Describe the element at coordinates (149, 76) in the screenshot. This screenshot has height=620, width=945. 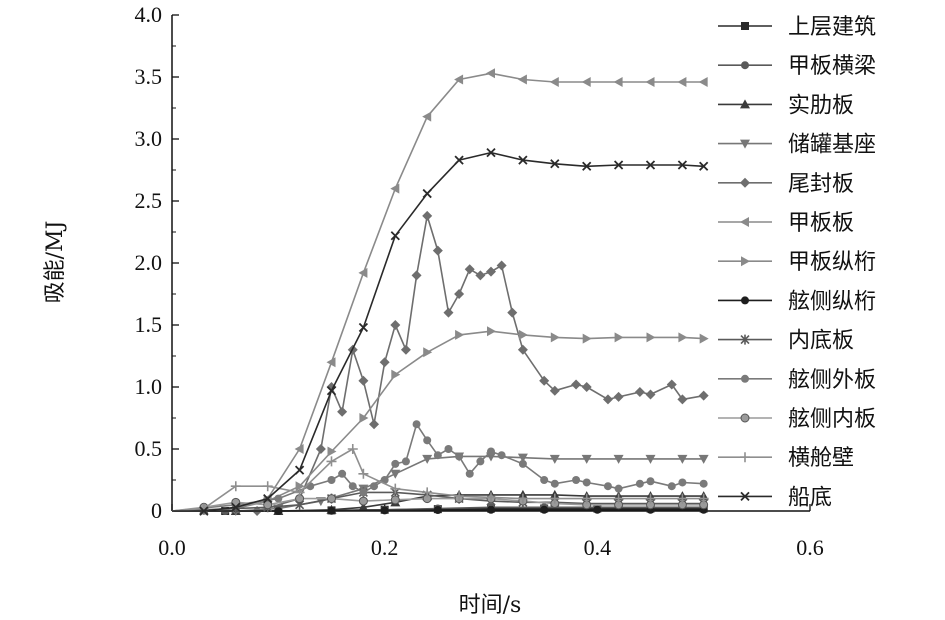
I see `y-tick-label: 3.5` at that location.